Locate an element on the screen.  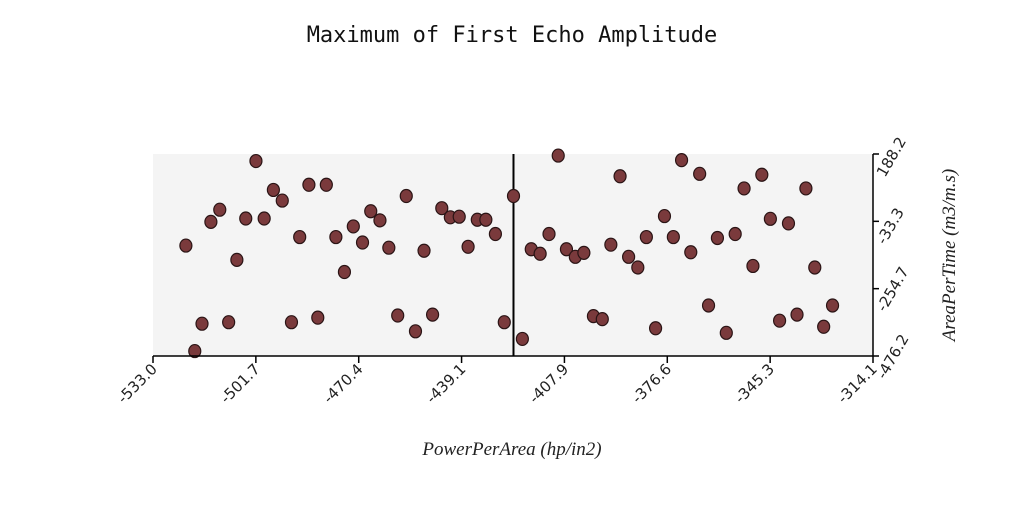
y-tick-label: -33.3 is located at coordinates (890, 226).